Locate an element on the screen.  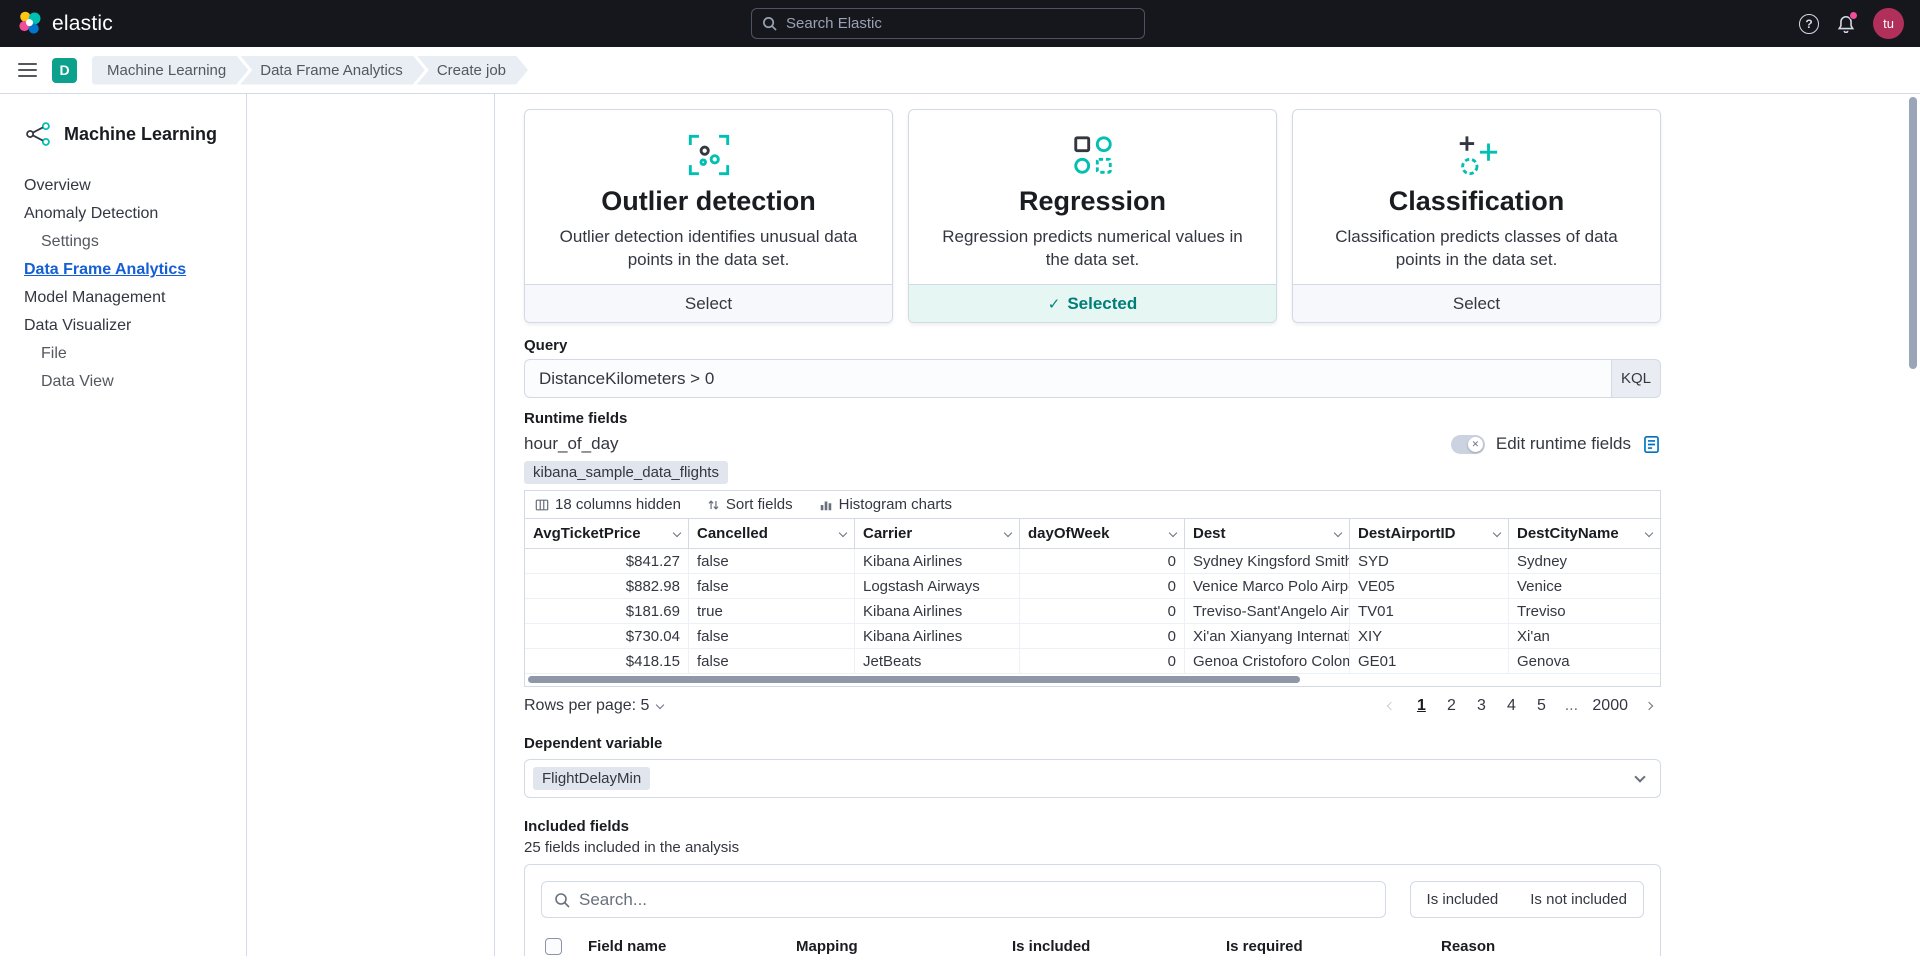
select-classification-button: Select is located at coordinates (1476, 303).